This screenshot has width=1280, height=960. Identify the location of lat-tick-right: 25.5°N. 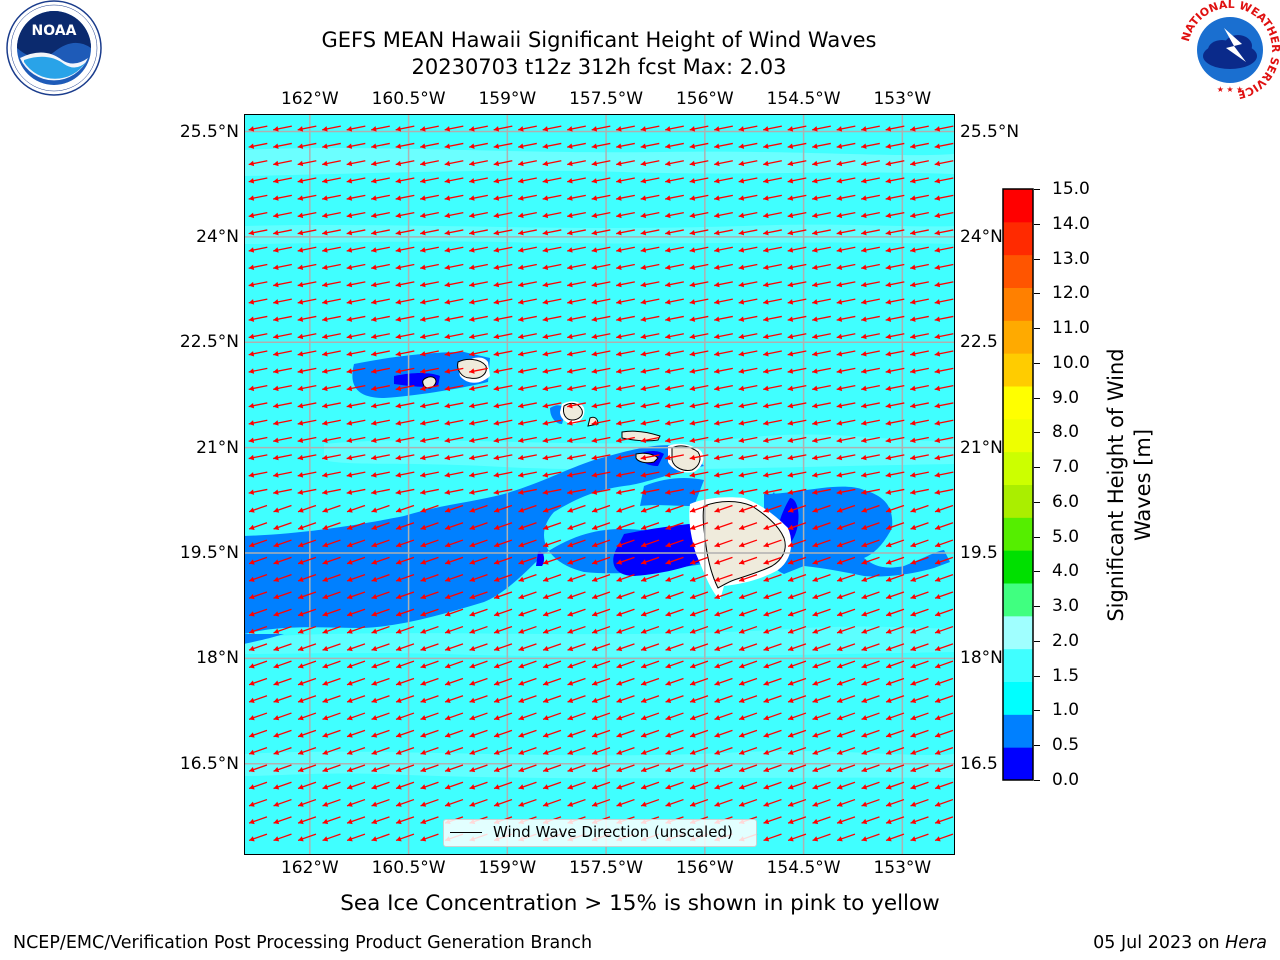
(990, 131).